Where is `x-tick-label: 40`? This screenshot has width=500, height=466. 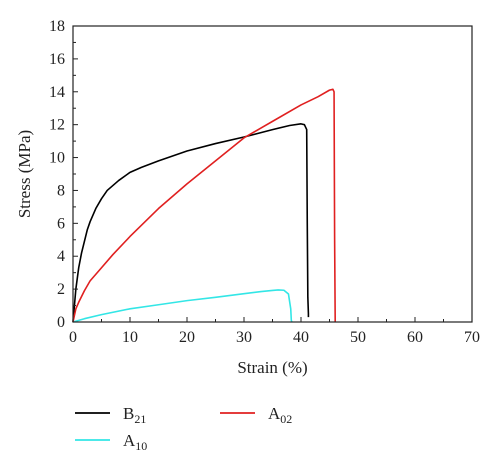
x-tick-label: 40 is located at coordinates (301, 337).